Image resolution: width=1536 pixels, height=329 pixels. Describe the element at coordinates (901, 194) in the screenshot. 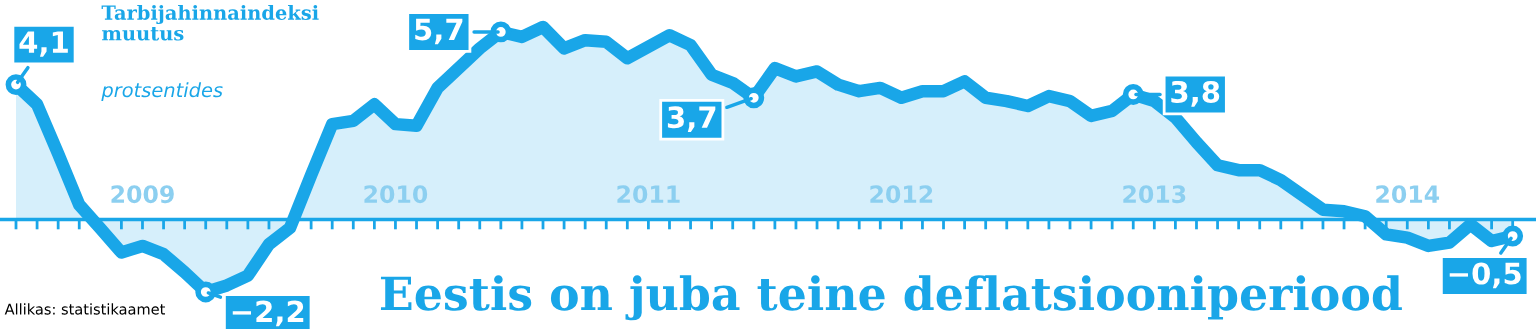

I see `x-tick-label: 2012` at that location.